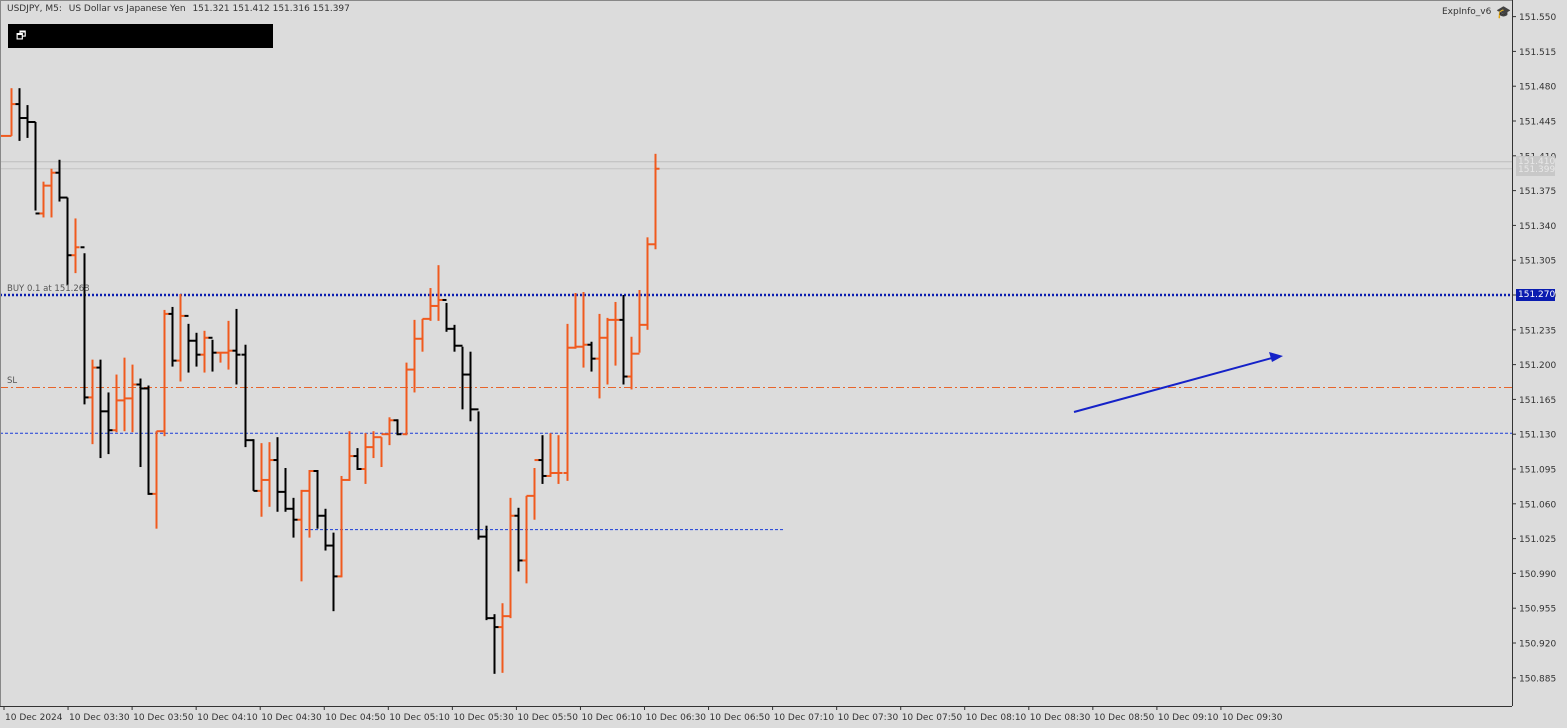 This screenshot has width=1567, height=728. What do you see at coordinates (1536, 295) in the screenshot?
I see `buy-price-tag: 151.270` at bounding box center [1536, 295].